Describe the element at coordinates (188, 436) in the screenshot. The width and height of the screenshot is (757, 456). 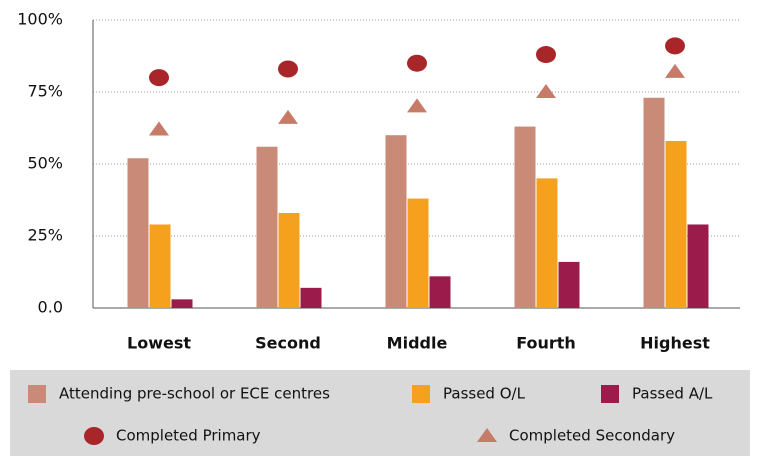
I see `legend-label: Completed Primary` at that location.